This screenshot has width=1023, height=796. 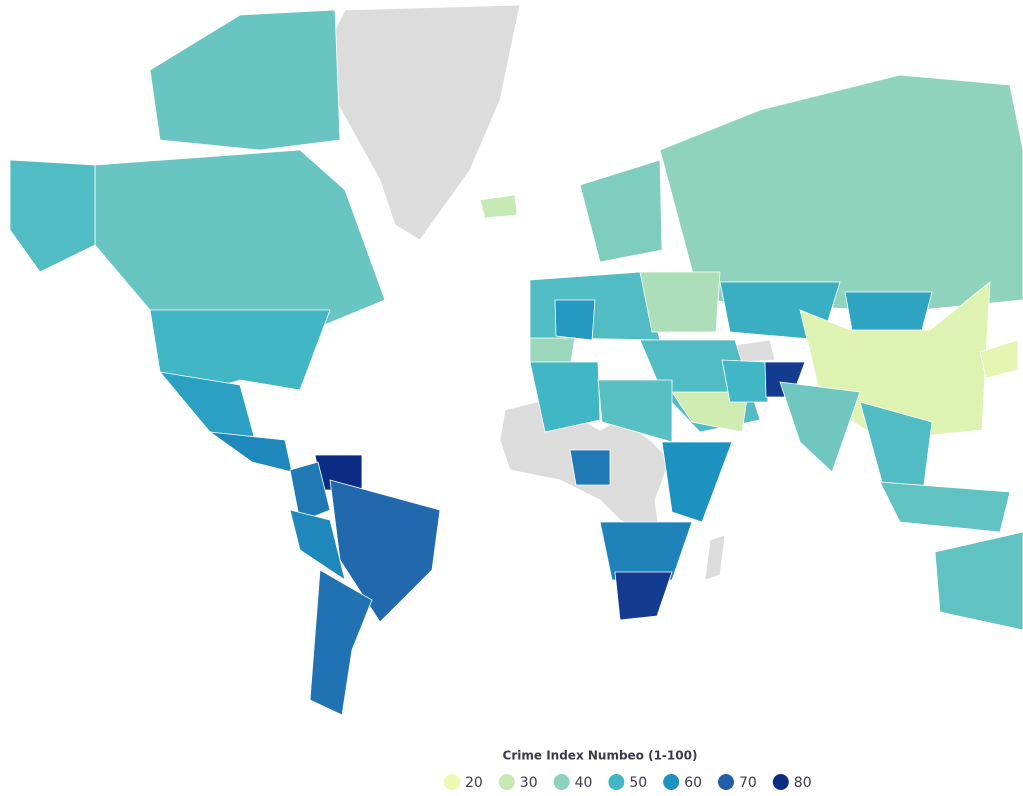 I want to click on legend: 20 30 40 50 60 70 80, so click(x=628, y=782).